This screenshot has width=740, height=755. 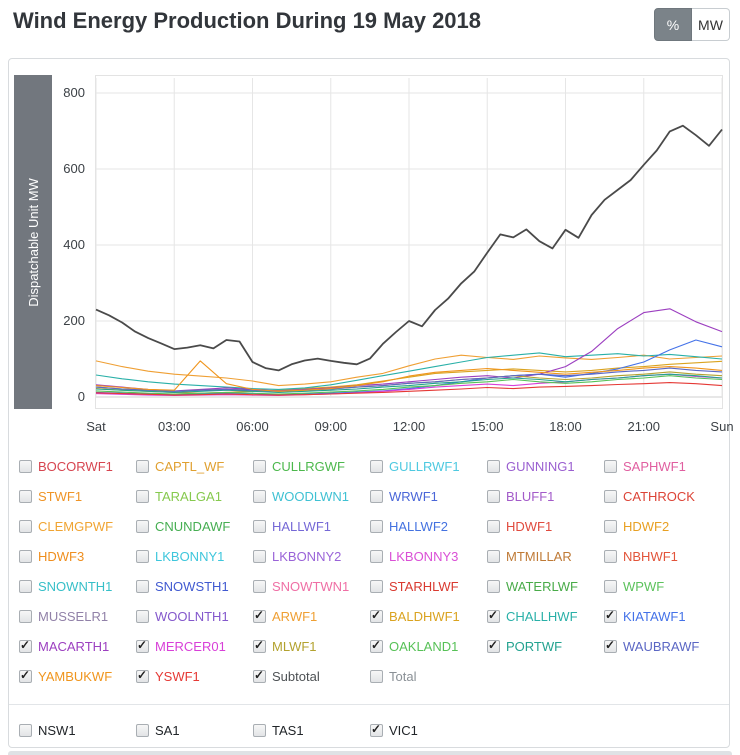 I want to click on farm-checkbox-YSWF1, so click(x=142, y=675).